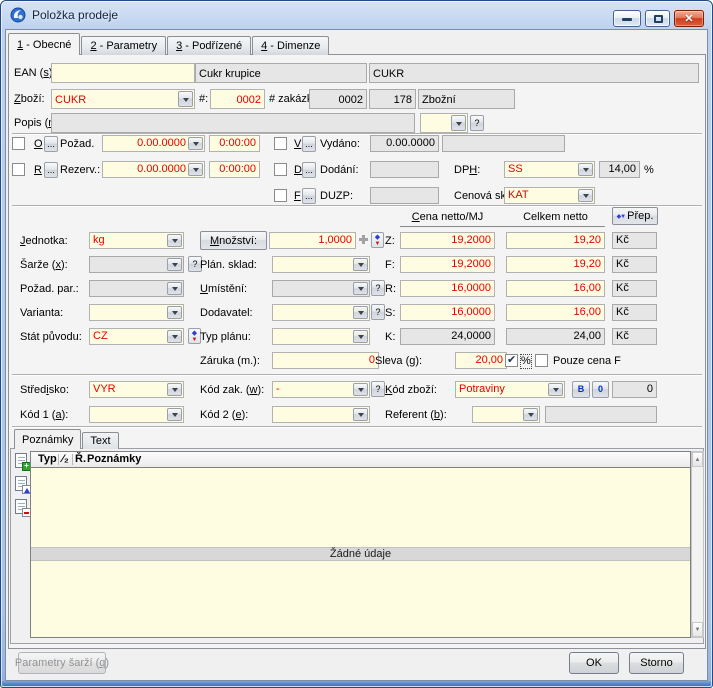  Describe the element at coordinates (356, 15) in the screenshot. I see `titlebar: Položka prodeje` at that location.